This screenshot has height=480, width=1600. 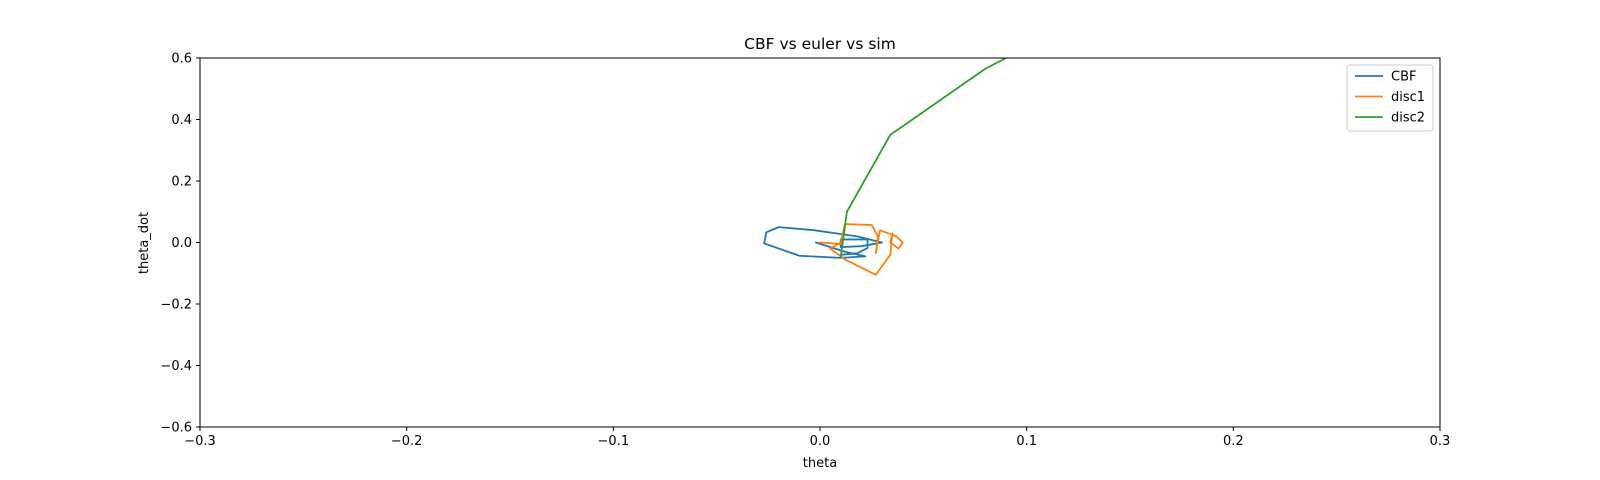 I want to click on y-axis: 0.6 0.4 0.2 0.0 −0.2 −0.4 −0.6, so click(x=180, y=244).